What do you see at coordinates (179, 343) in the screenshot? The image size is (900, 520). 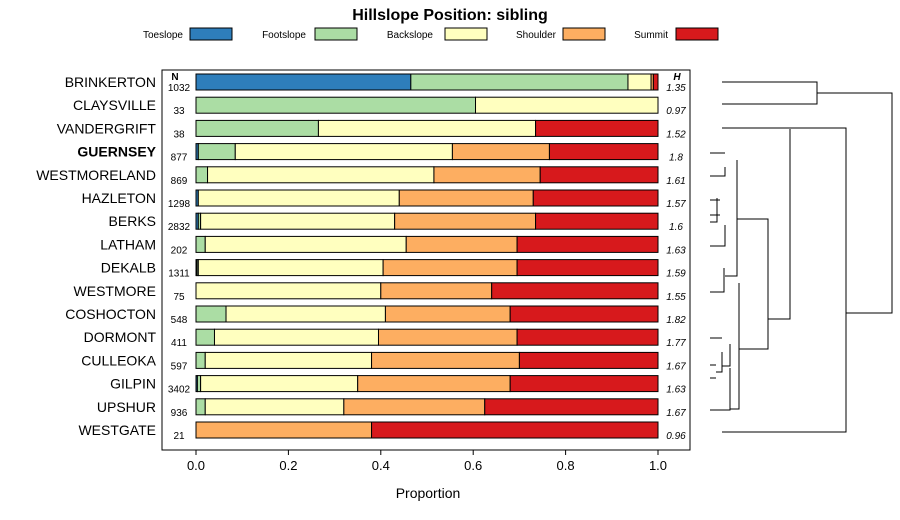 I see `n-value: 411` at bounding box center [179, 343].